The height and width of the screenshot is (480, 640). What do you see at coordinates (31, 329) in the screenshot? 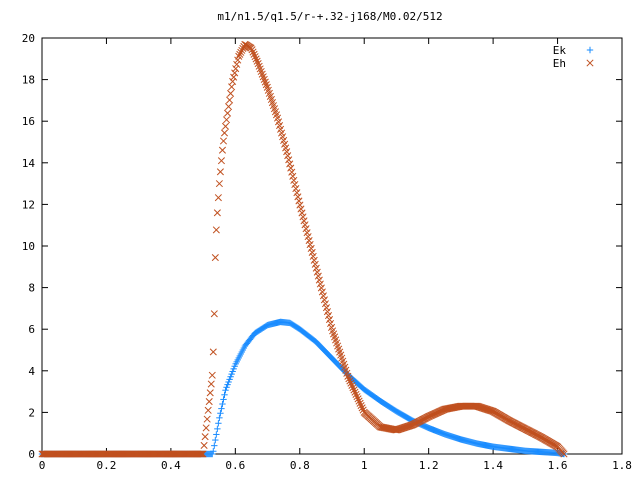
I see `y-tick-label: 6` at bounding box center [31, 329].